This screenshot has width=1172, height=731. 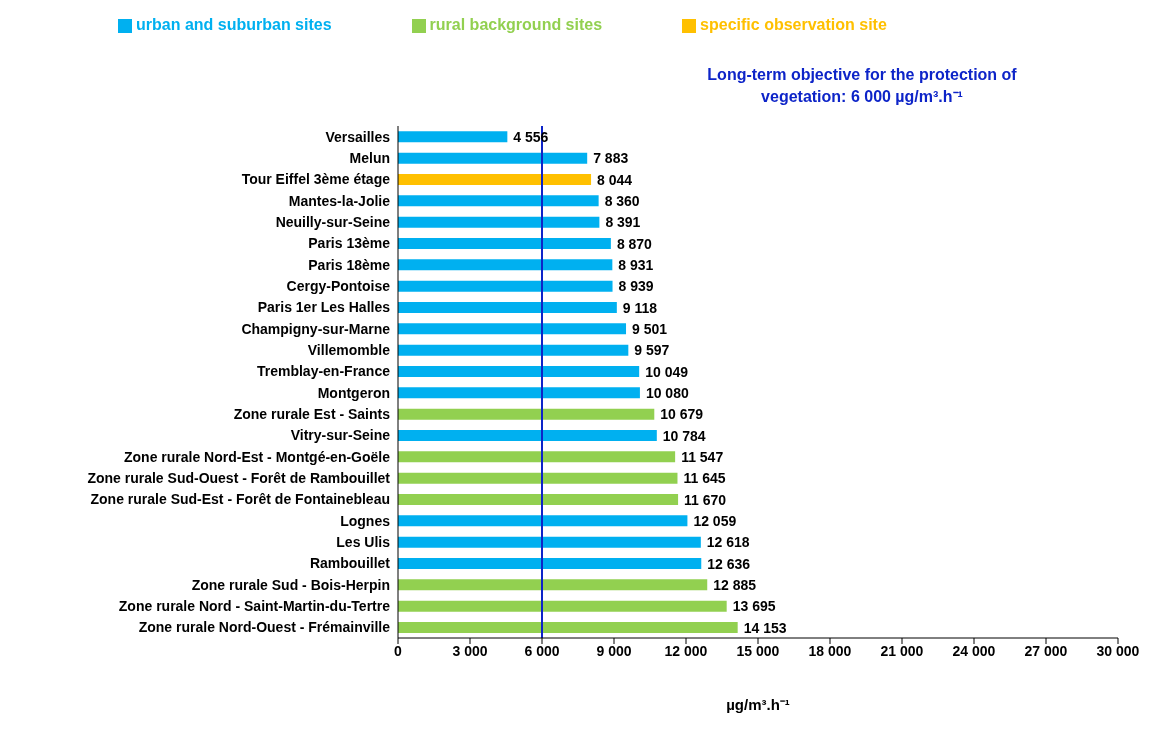 What do you see at coordinates (324, 307) in the screenshot?
I see `y-tick-label: Paris 1er Les Halles` at bounding box center [324, 307].